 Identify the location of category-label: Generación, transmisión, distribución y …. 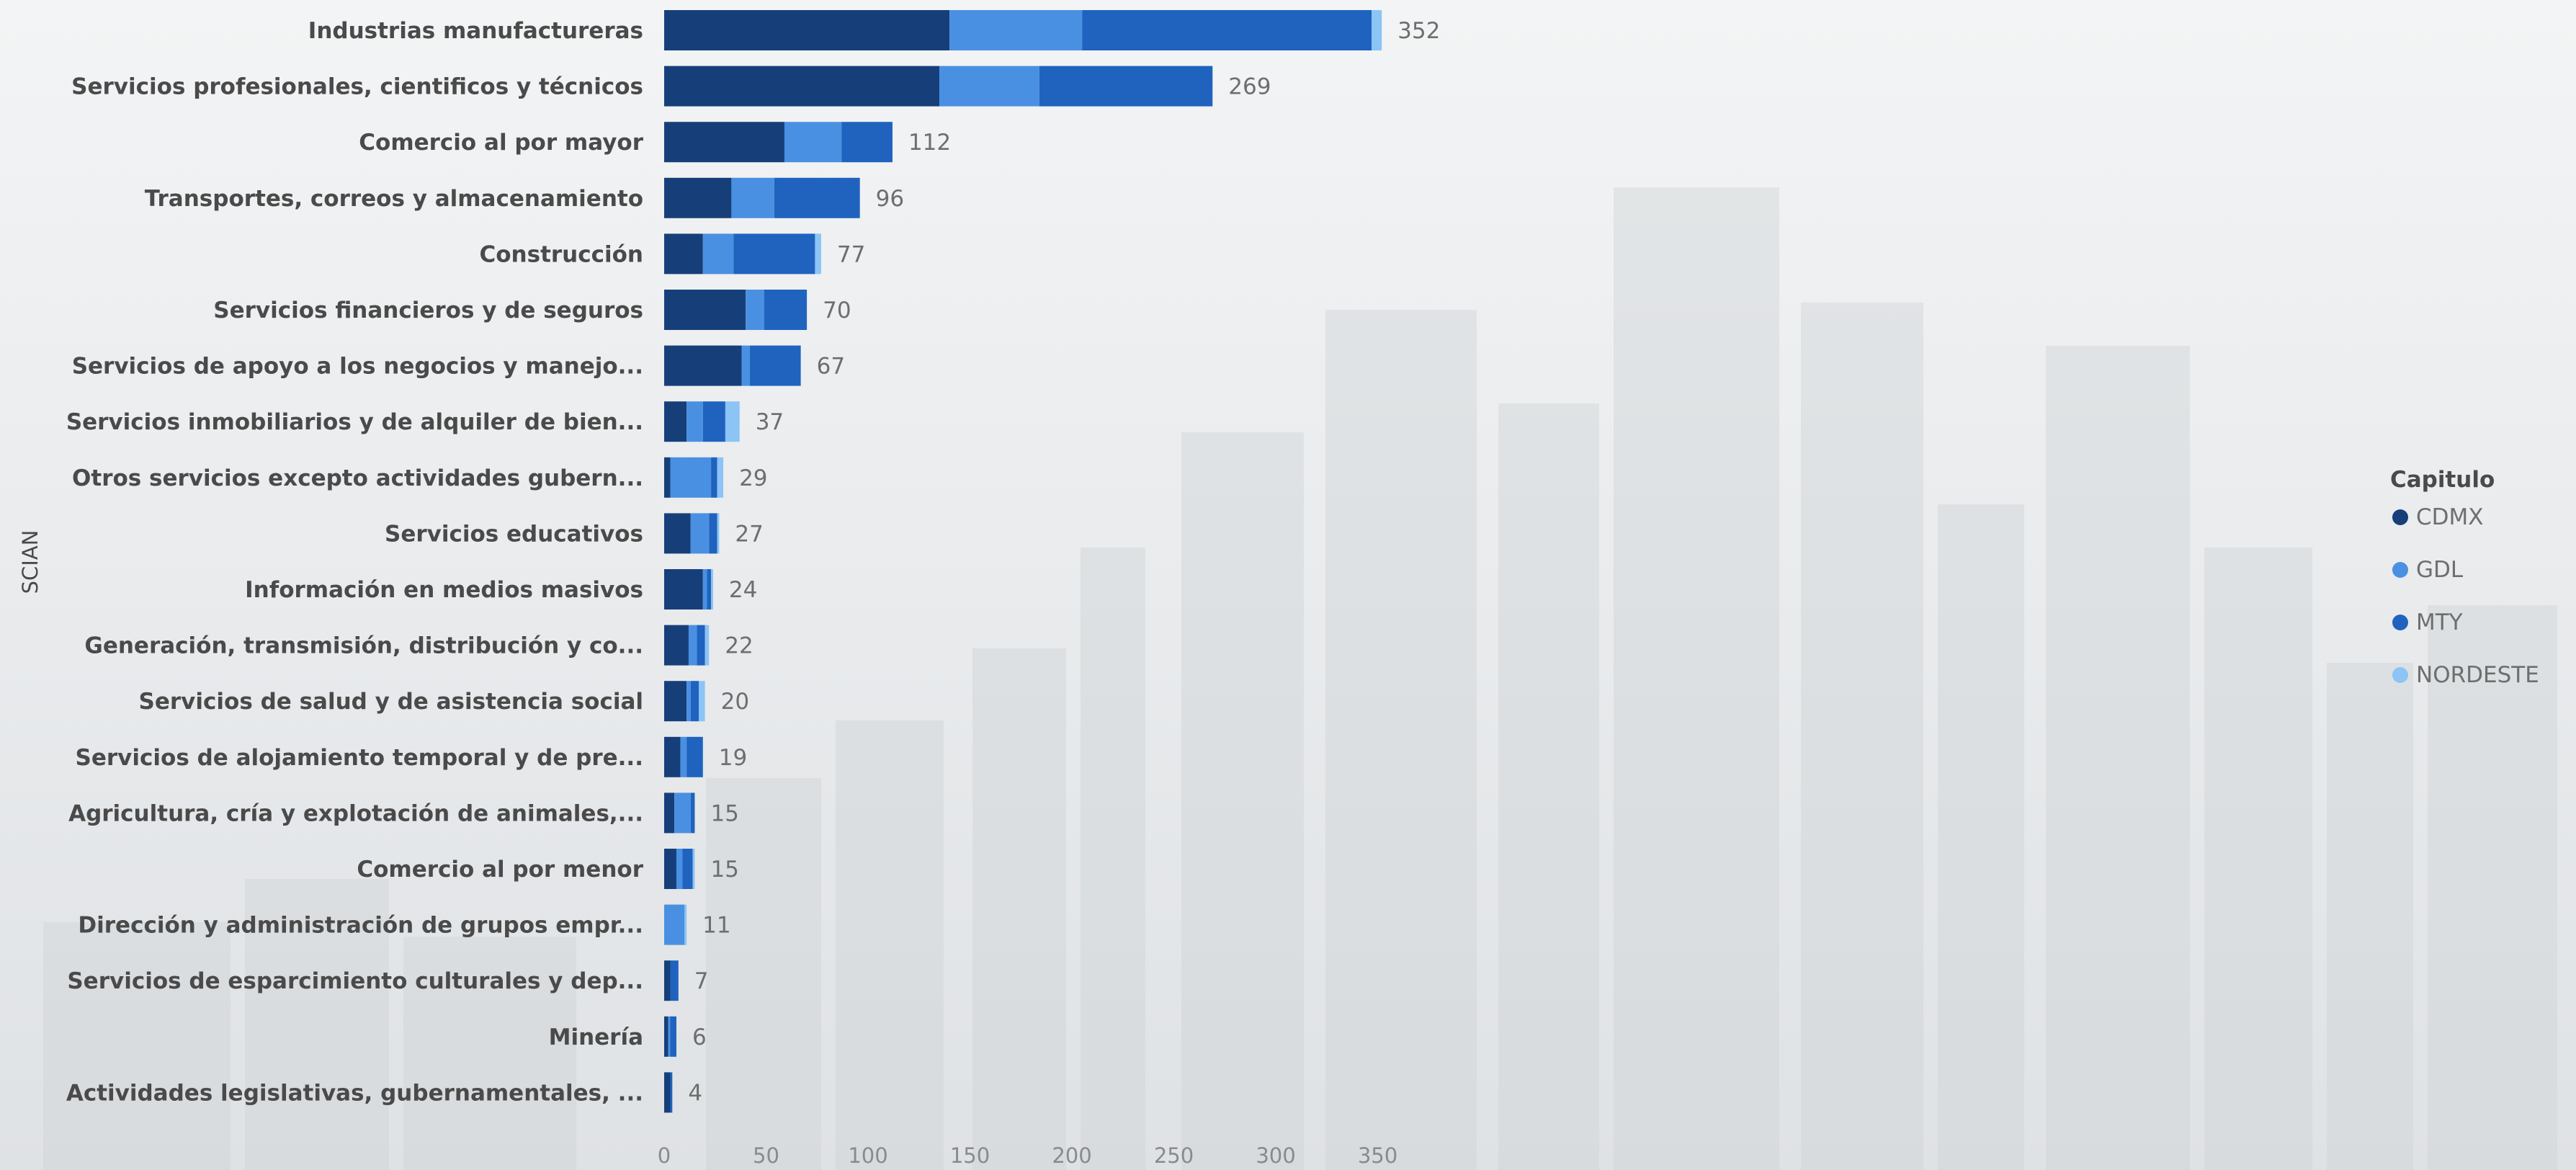
(363, 646).